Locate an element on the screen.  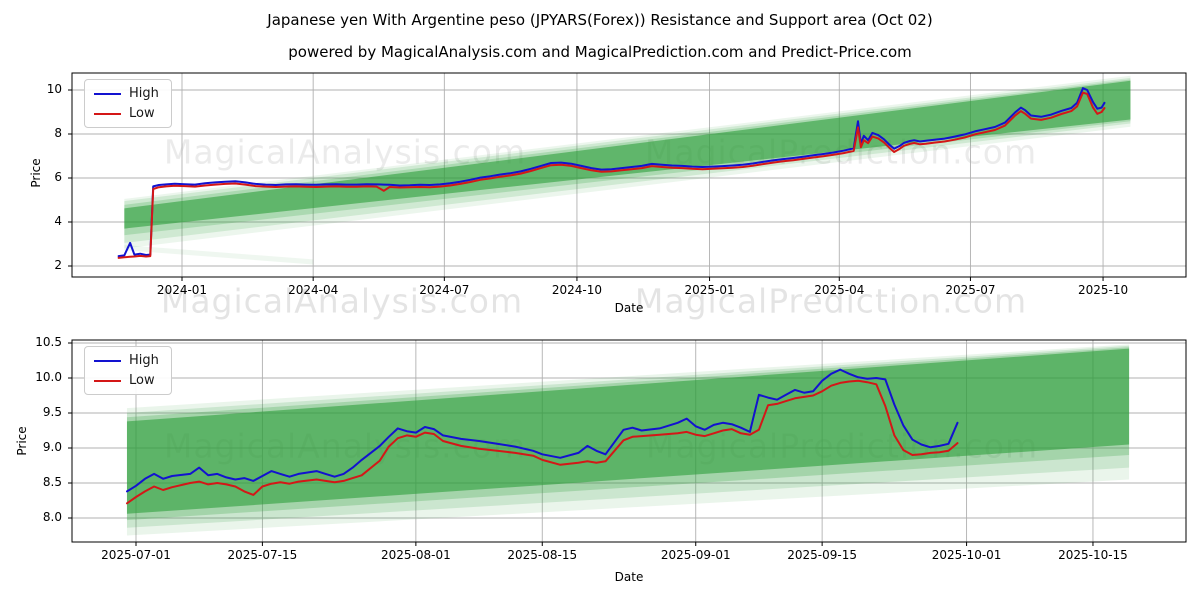
x-tick-label: 2024-07 is located at coordinates (444, 290).